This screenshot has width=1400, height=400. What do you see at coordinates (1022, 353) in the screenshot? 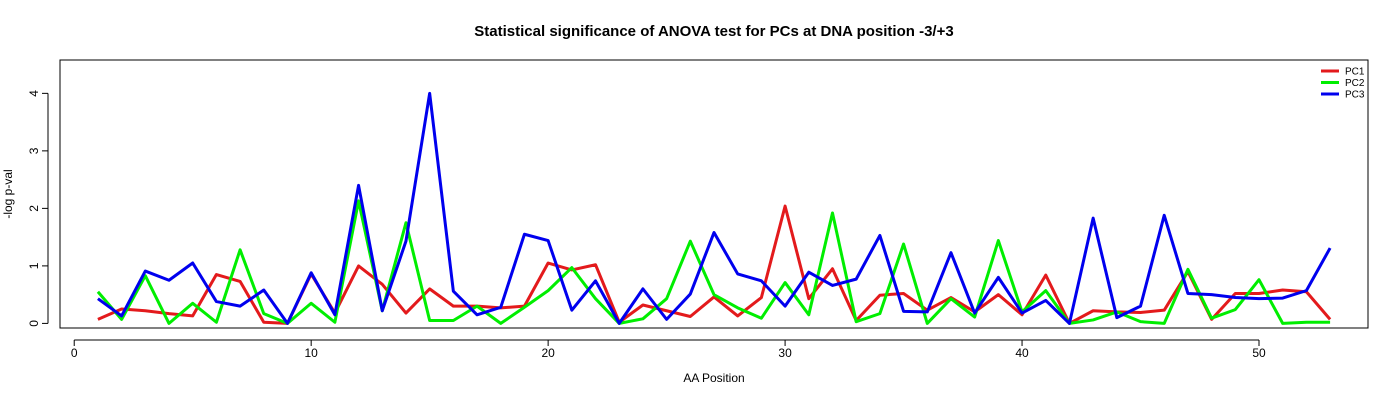
I see `x-tick-label: 40` at bounding box center [1022, 353].